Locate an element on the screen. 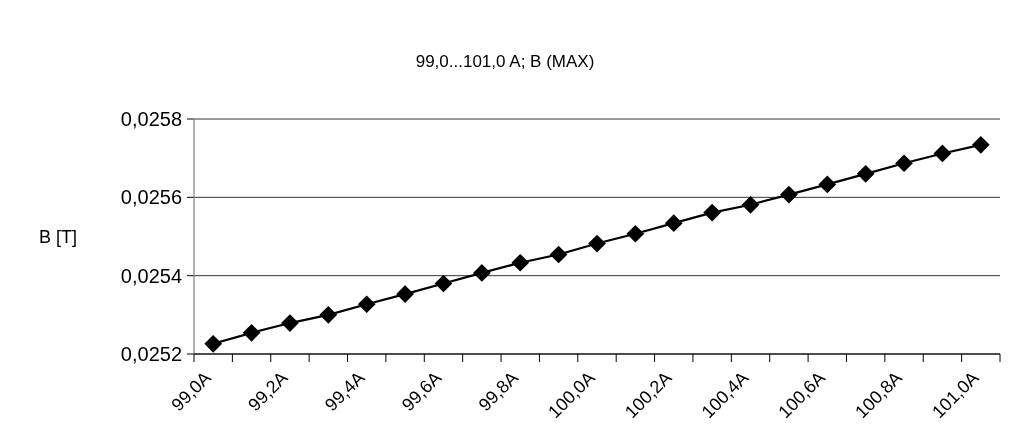 The image size is (1010, 446). y-tick-label: 0,0256 is located at coordinates (151, 197).